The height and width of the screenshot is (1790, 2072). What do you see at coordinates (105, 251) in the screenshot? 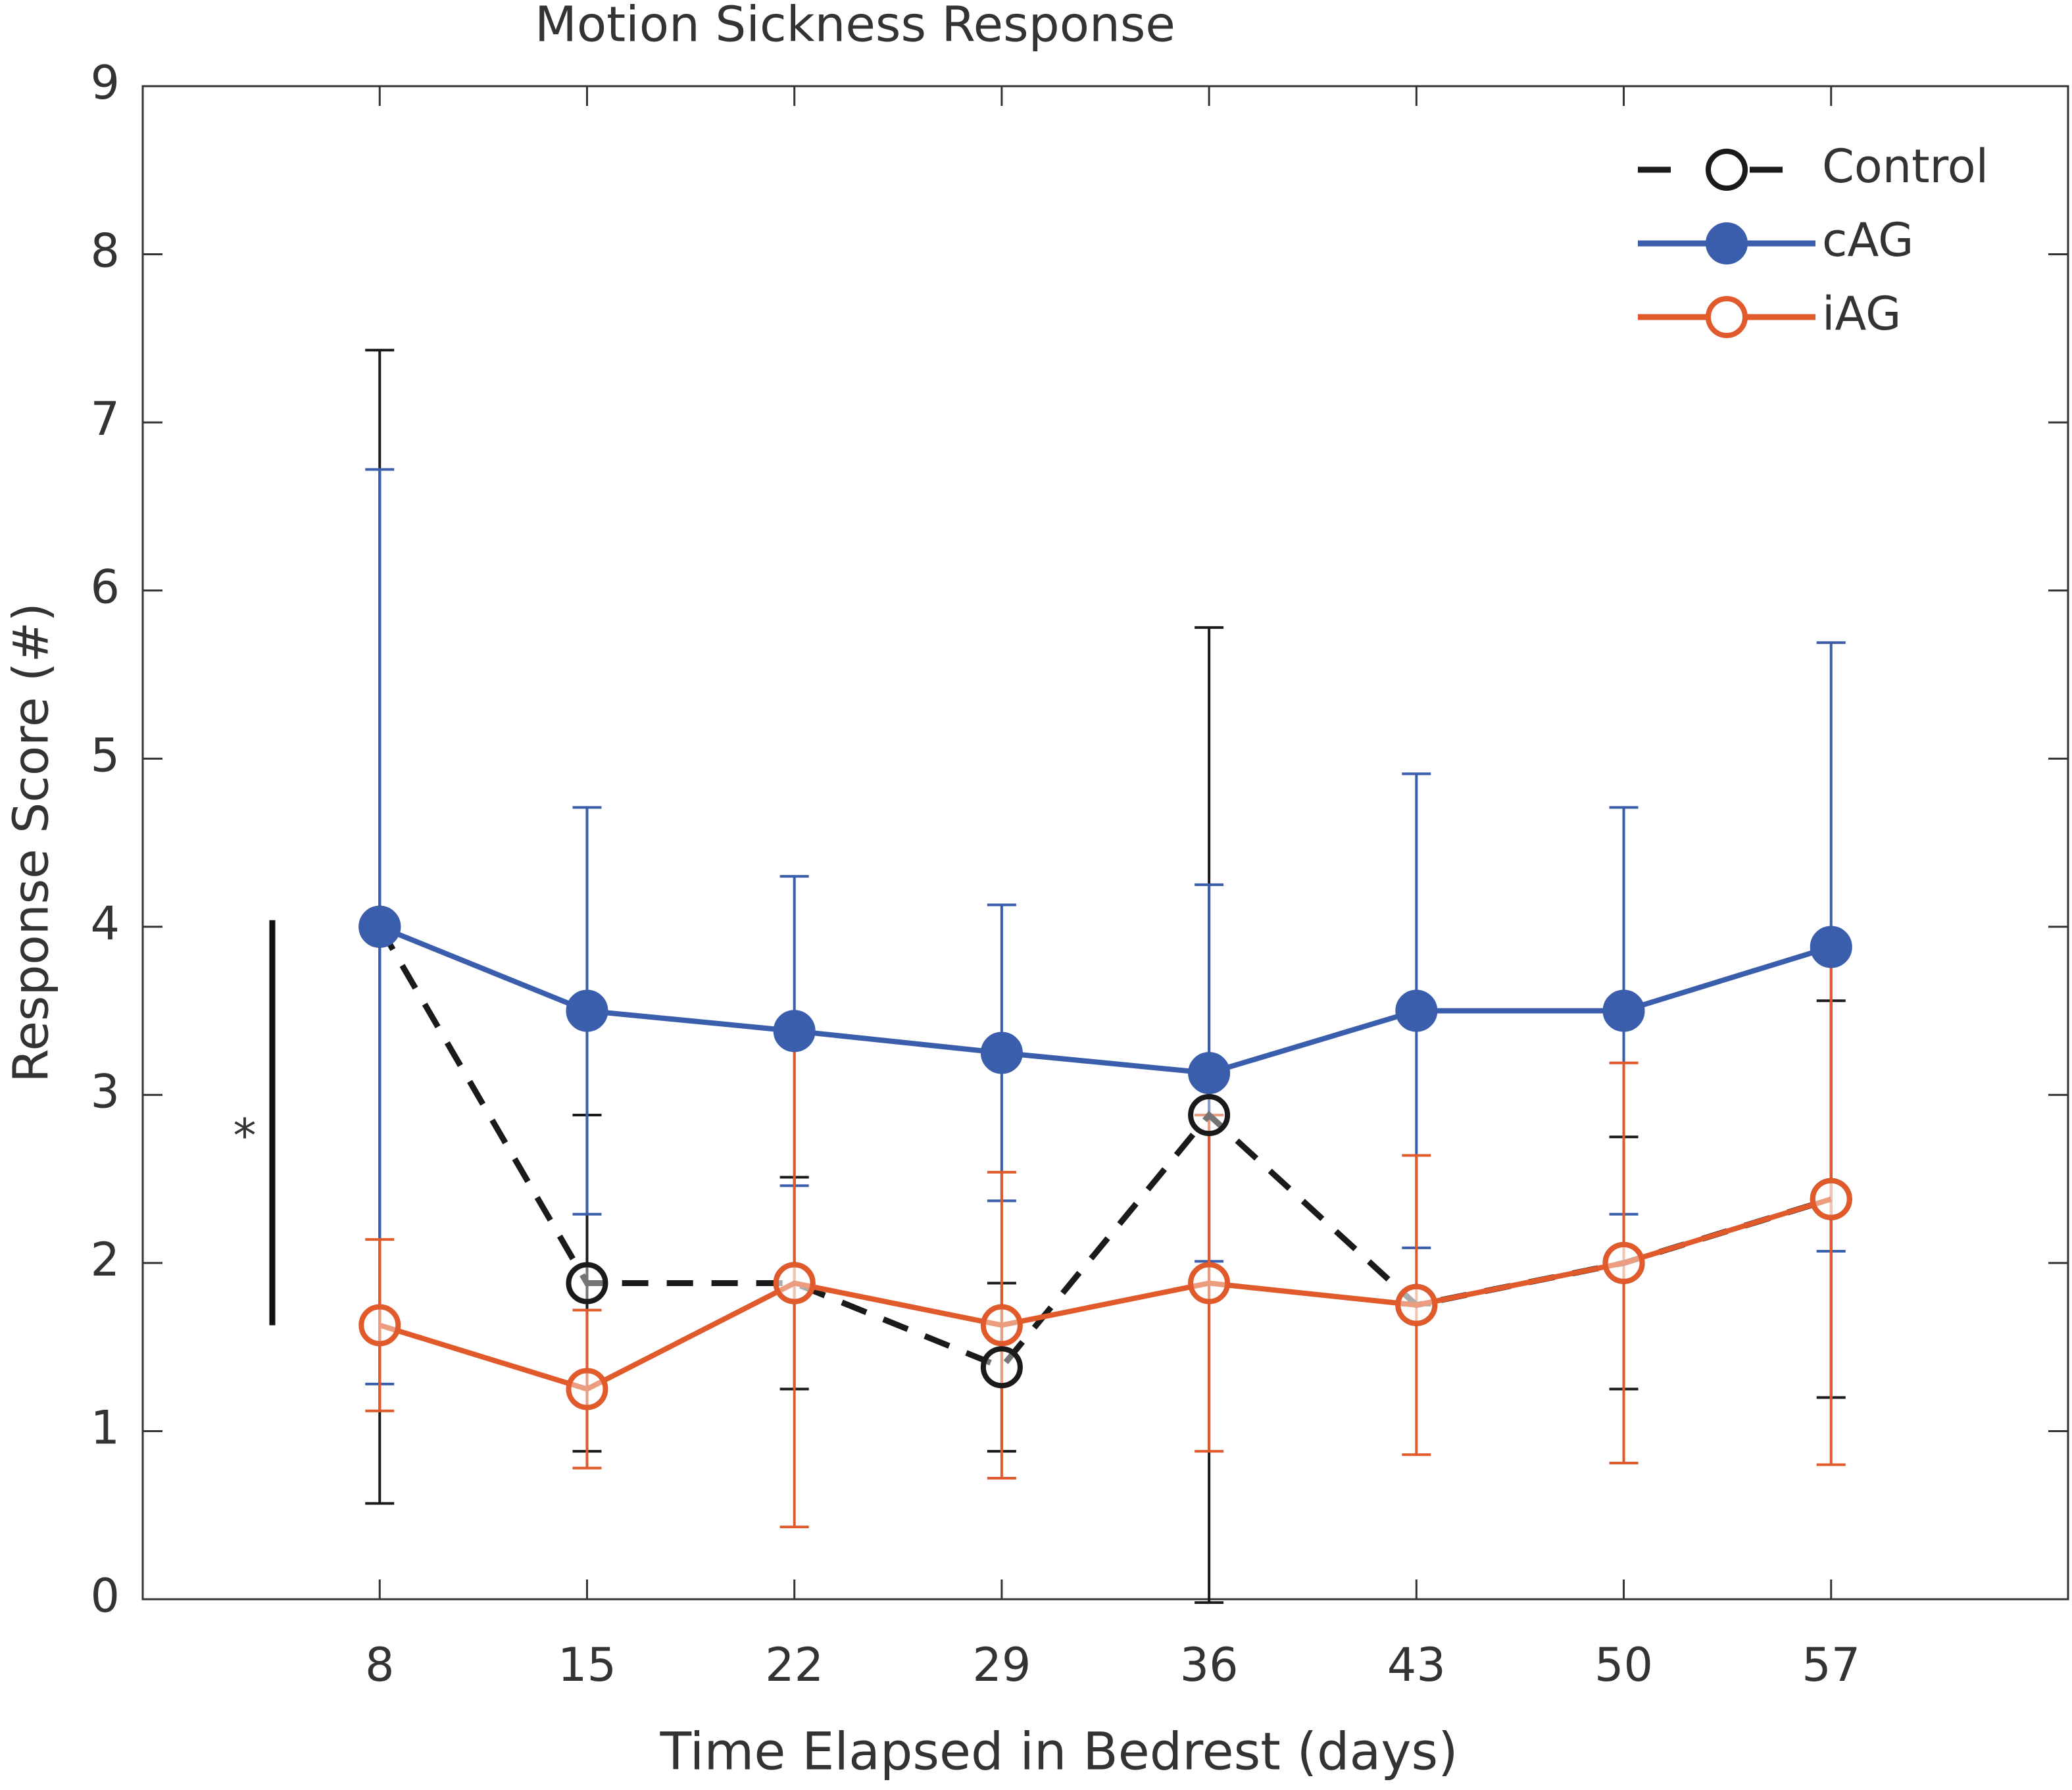
I see `y-tick-label: 8` at bounding box center [105, 251].